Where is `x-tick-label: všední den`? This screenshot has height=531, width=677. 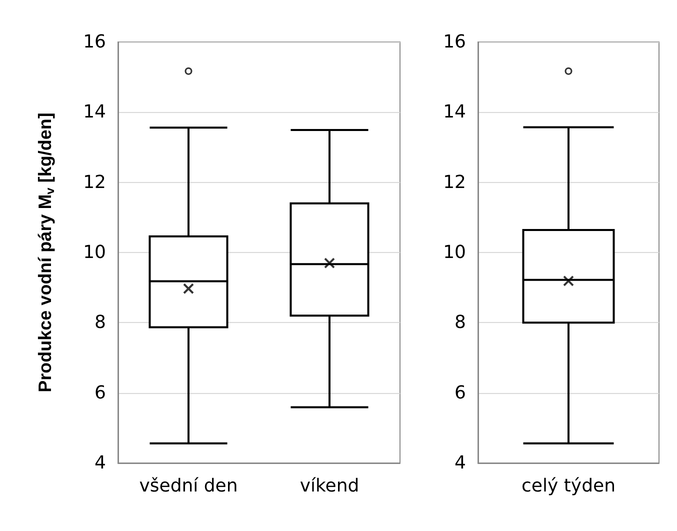 x-tick-label: všední den is located at coordinates (188, 486).